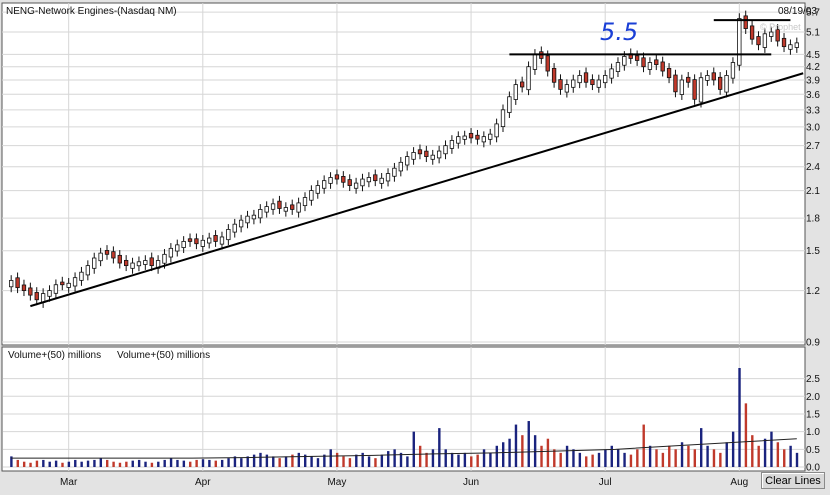  What do you see at coordinates (739, 482) in the screenshot?
I see `x-tick-label: Aug` at bounding box center [739, 482].